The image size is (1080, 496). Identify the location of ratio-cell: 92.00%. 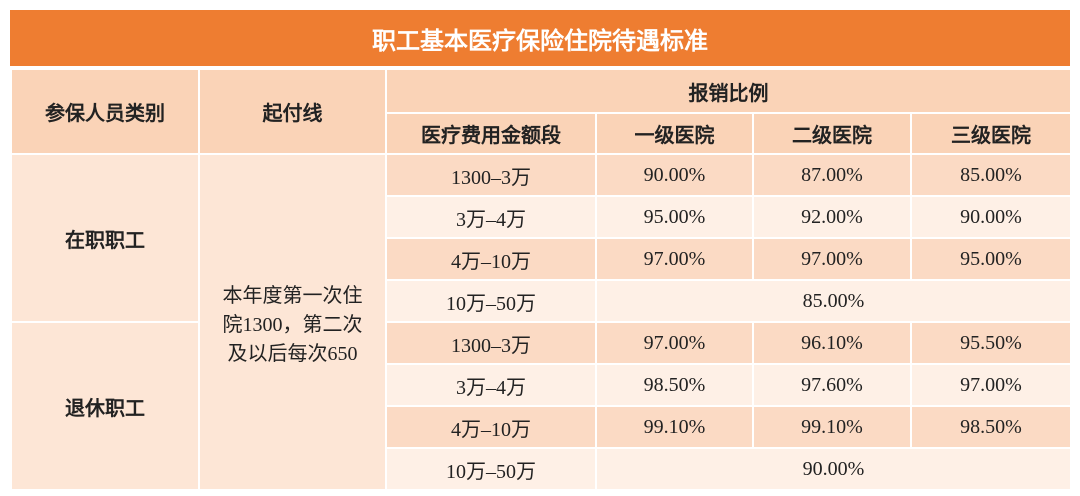
(832, 217).